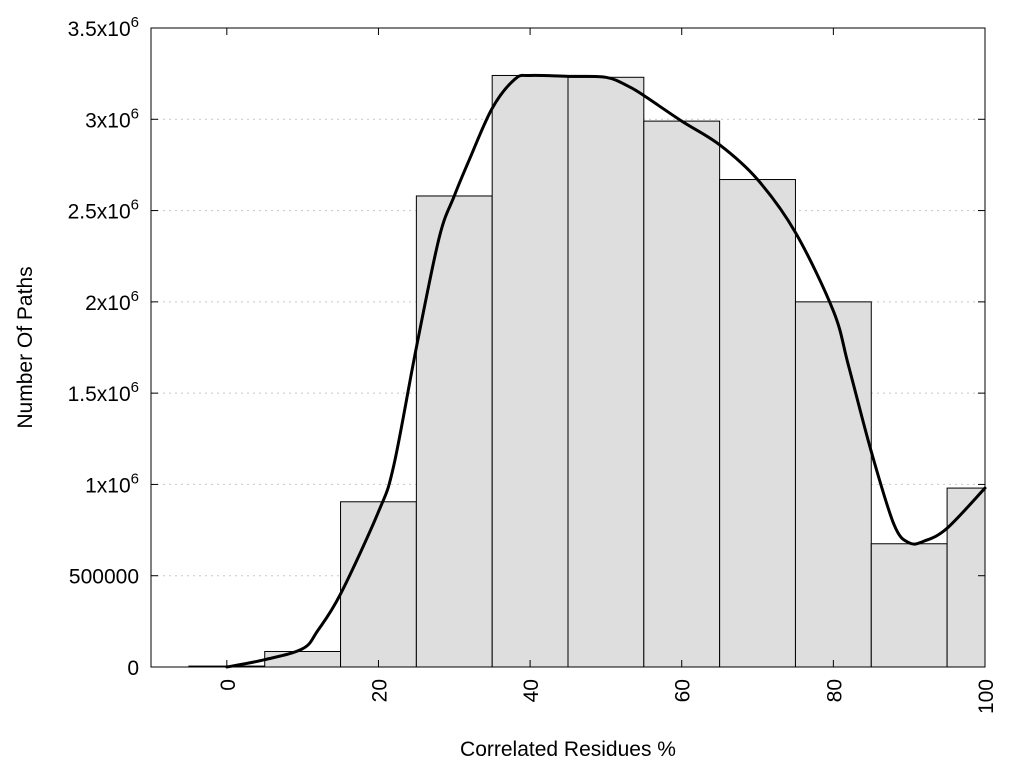 Image resolution: width=1024 pixels, height=768 pixels. What do you see at coordinates (104, 577) in the screenshot?
I see `y-tick-label: 500000` at bounding box center [104, 577].